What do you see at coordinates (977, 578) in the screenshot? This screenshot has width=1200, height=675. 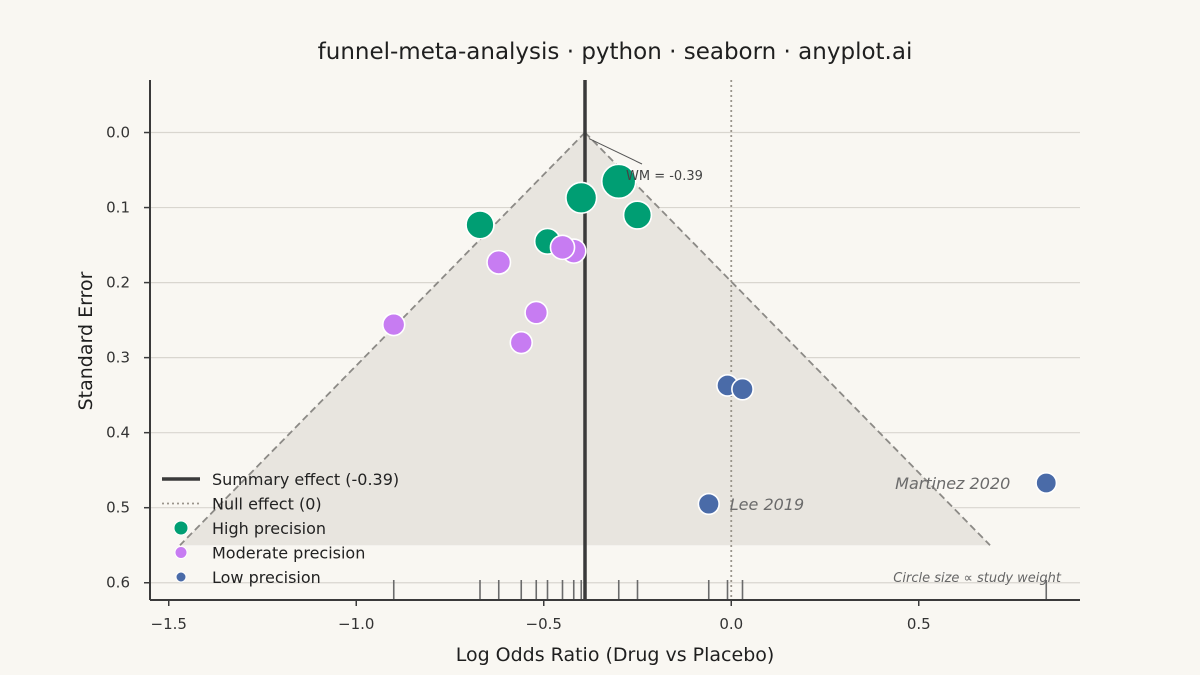 I see `weight-note: Circle size ∝ study weight` at bounding box center [977, 578].